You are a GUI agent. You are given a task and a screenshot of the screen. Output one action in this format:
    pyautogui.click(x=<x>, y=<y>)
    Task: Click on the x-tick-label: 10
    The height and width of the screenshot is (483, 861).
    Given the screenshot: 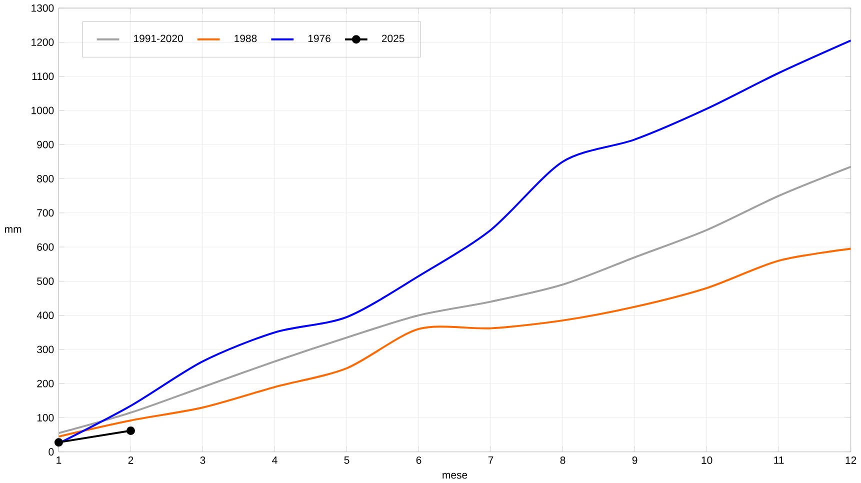 What is the action you would take?
    pyautogui.click(x=707, y=460)
    